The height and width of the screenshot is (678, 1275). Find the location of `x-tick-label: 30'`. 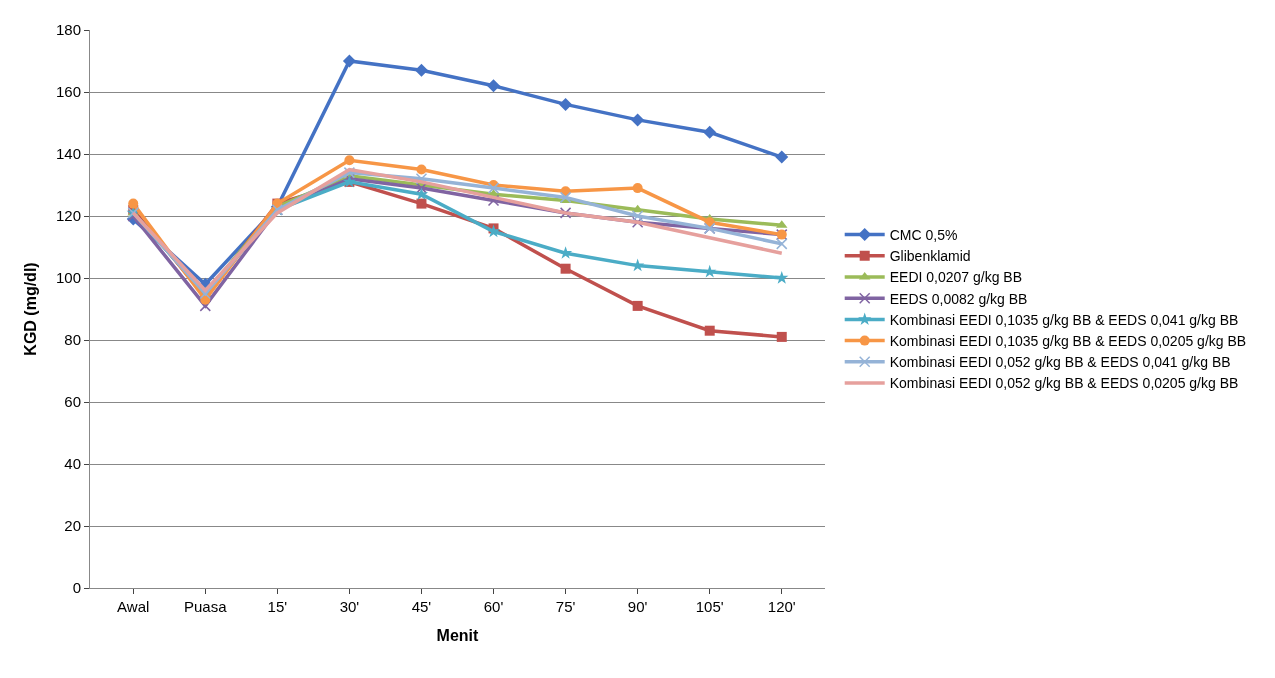

x-tick-label: 30' is located at coordinates (349, 606).